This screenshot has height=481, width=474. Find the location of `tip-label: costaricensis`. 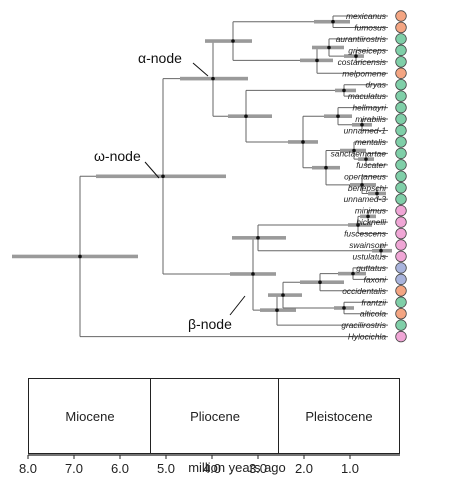

tip-label: costaricensis is located at coordinates (362, 62).